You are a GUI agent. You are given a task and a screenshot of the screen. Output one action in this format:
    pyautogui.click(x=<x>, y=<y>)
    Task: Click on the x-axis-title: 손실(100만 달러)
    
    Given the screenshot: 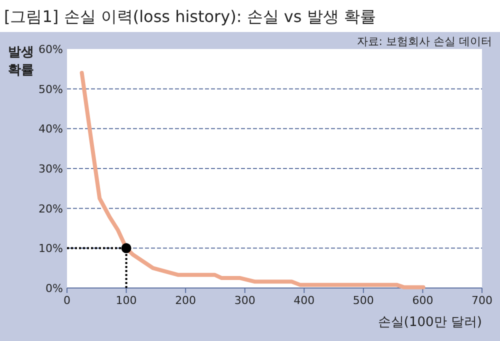 What is the action you would take?
    pyautogui.click(x=430, y=322)
    